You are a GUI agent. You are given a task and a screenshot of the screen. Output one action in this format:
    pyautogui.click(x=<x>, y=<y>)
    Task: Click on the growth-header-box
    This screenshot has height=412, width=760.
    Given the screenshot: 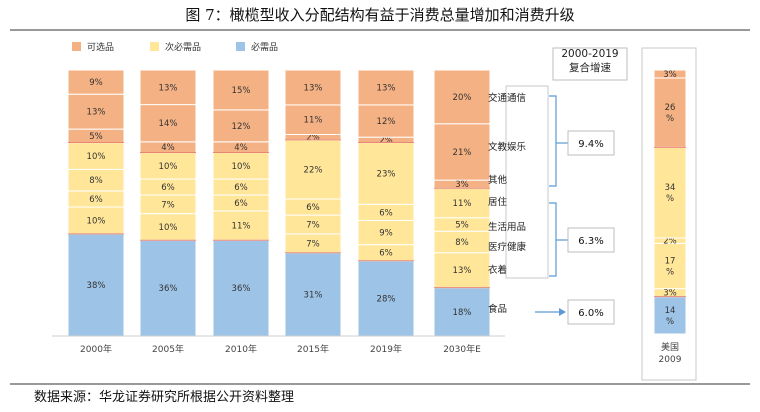 What is the action you would take?
    pyautogui.click(x=590, y=64)
    